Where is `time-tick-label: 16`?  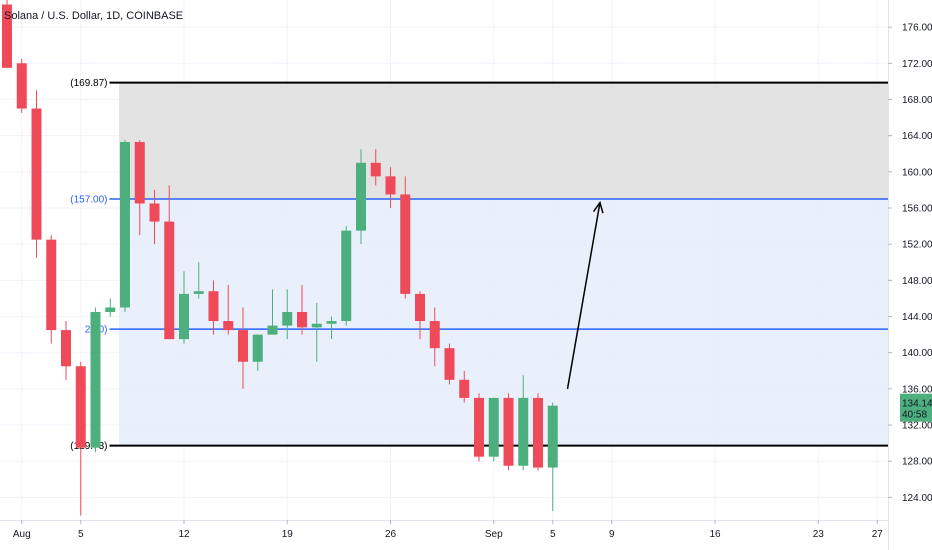 time-tick-label: 16 is located at coordinates (715, 534).